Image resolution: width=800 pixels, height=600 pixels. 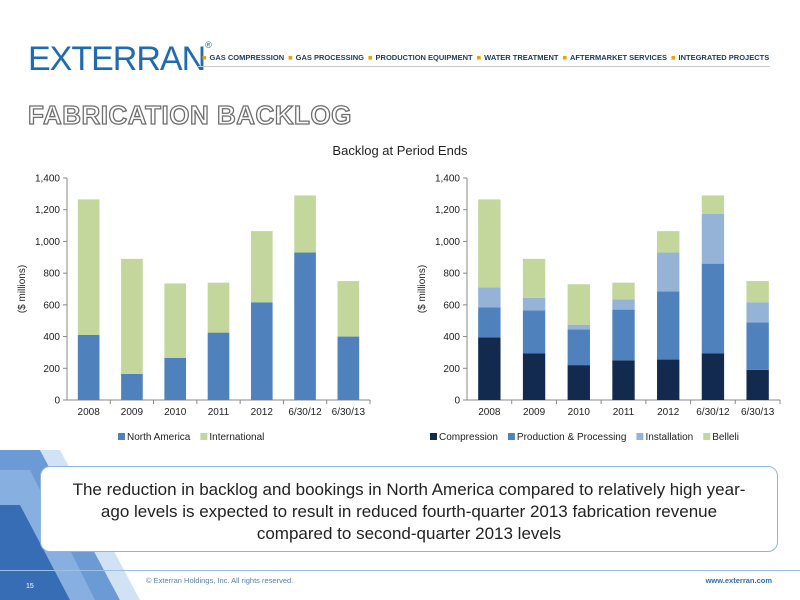 I want to click on nav-item: WATER TREATMENT, so click(x=521, y=57).